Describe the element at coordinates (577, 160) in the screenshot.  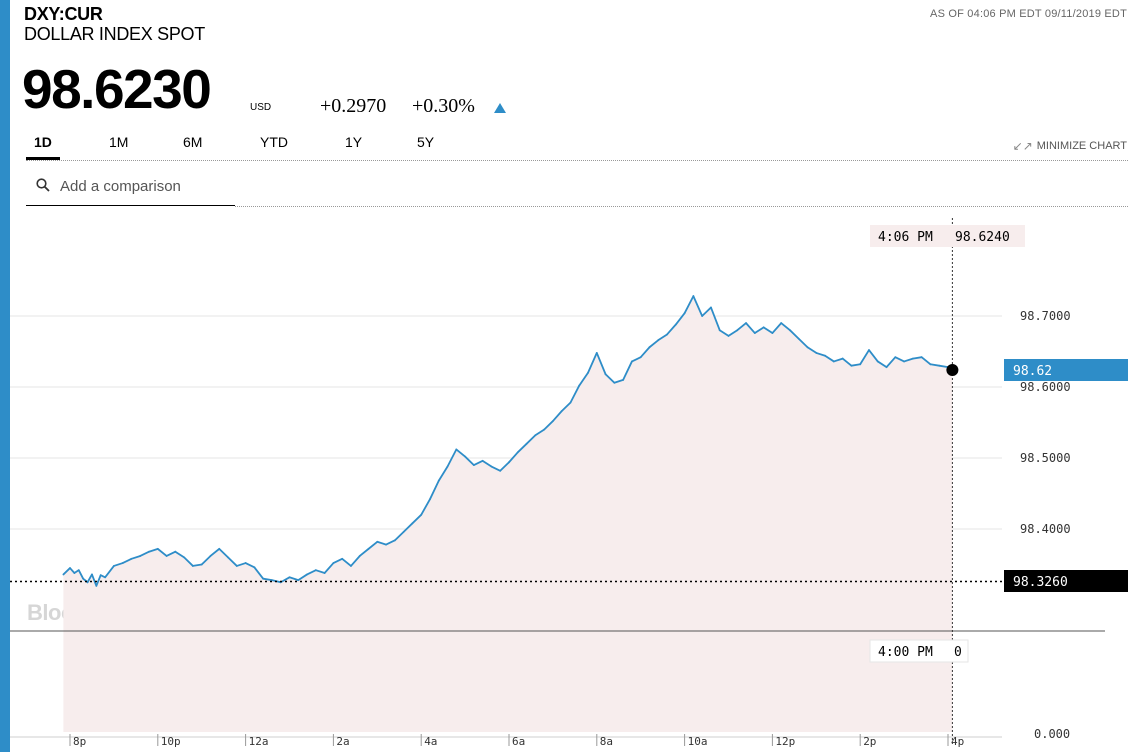
I see `tabs-divider` at that location.